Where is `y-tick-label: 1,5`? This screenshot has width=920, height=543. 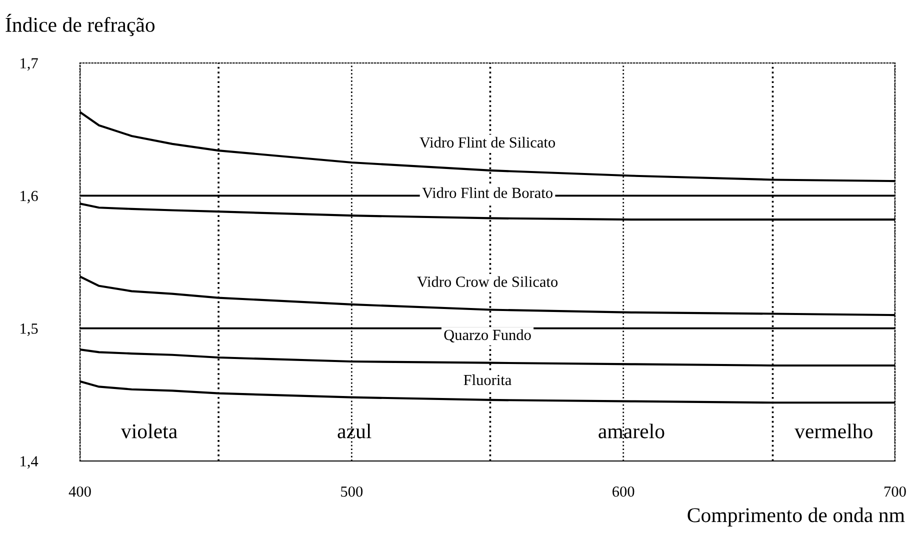
y-tick-label: 1,5 is located at coordinates (29, 330).